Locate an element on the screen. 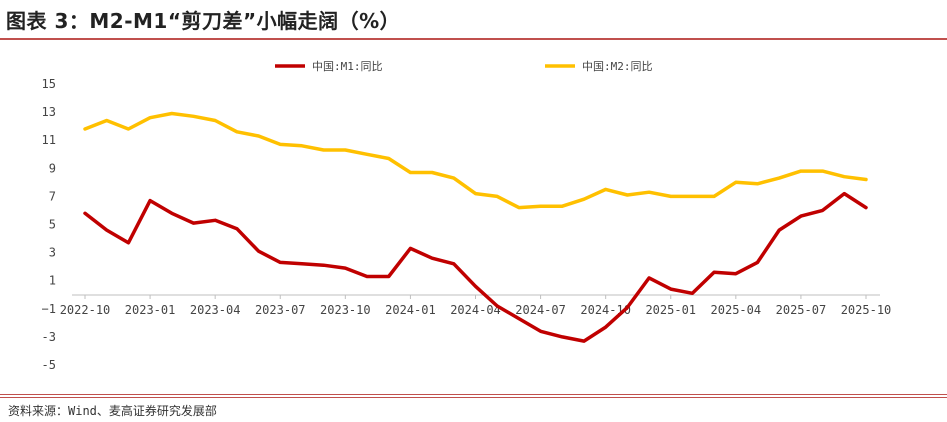  y-tick-label: 9 is located at coordinates (52, 168).